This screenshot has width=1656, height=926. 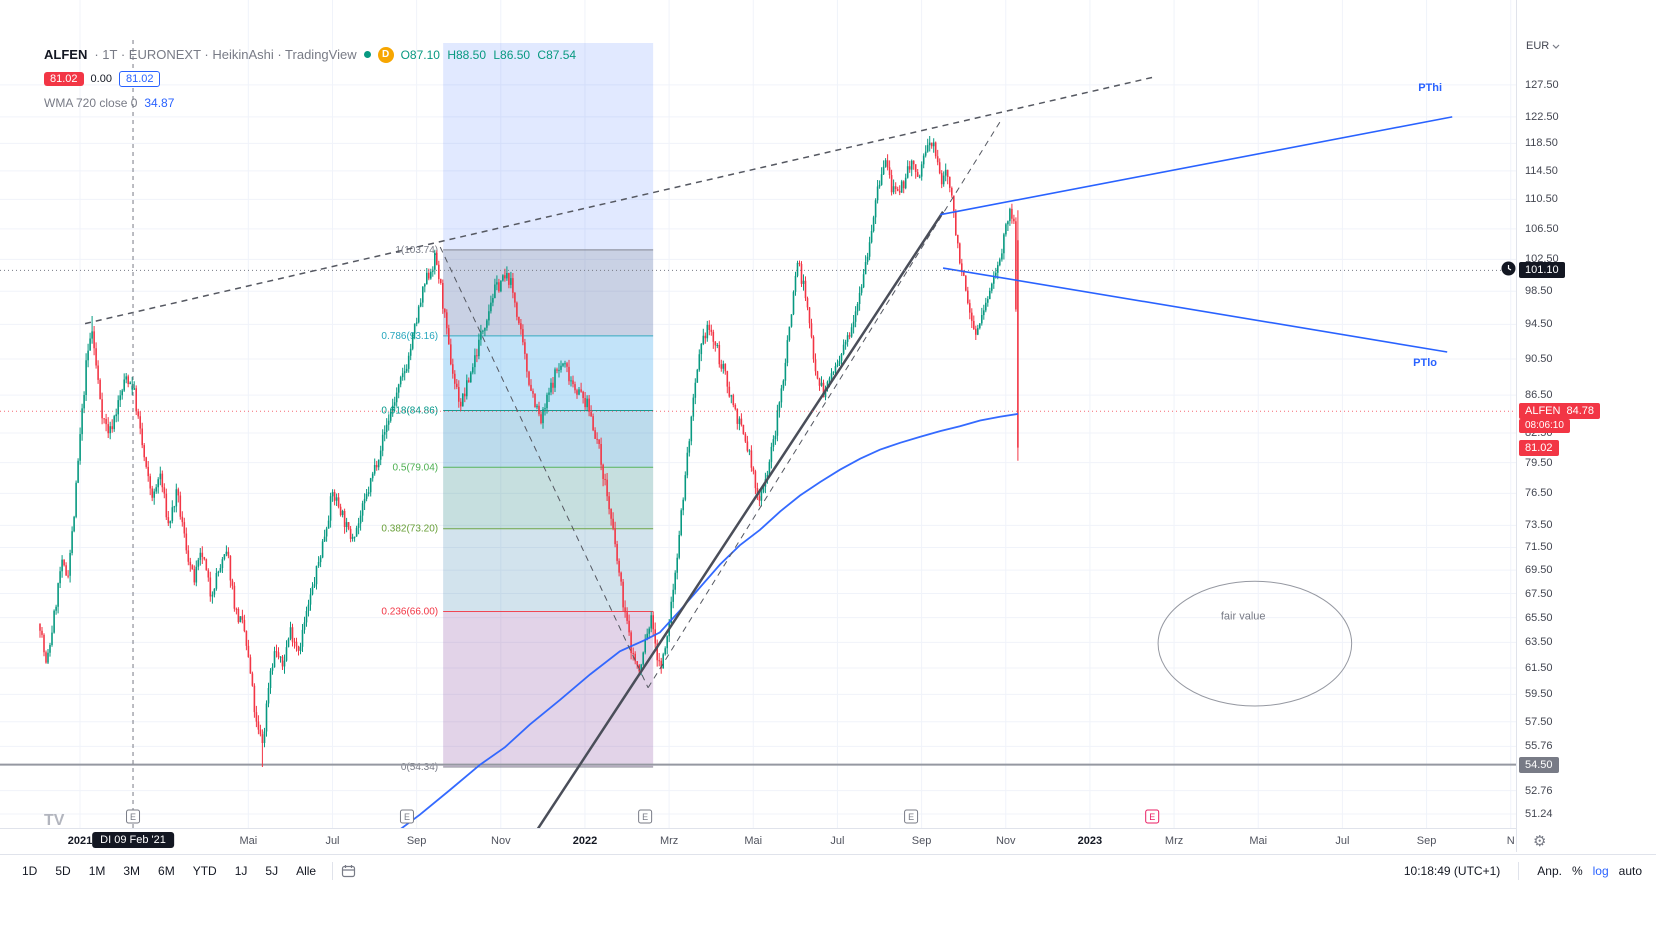 What do you see at coordinates (97, 870) in the screenshot?
I see `range-button-1m: 1M` at bounding box center [97, 870].